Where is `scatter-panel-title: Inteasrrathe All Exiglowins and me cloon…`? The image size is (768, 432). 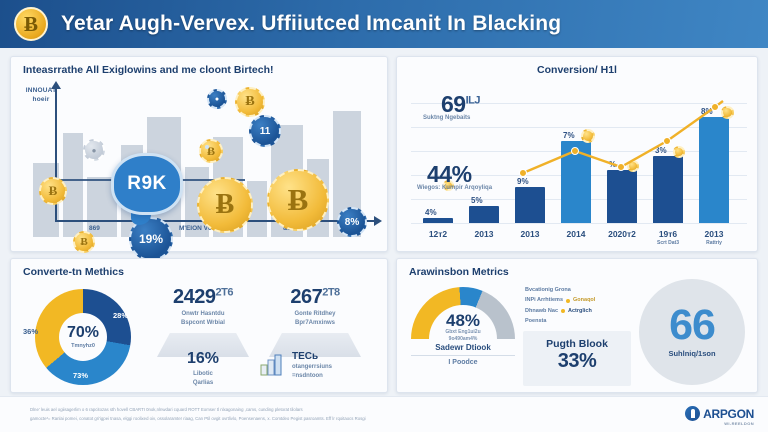
scatter-panel-title: Inteasrrathe All Exiglowins and me cloon… is located at coordinates (148, 70).